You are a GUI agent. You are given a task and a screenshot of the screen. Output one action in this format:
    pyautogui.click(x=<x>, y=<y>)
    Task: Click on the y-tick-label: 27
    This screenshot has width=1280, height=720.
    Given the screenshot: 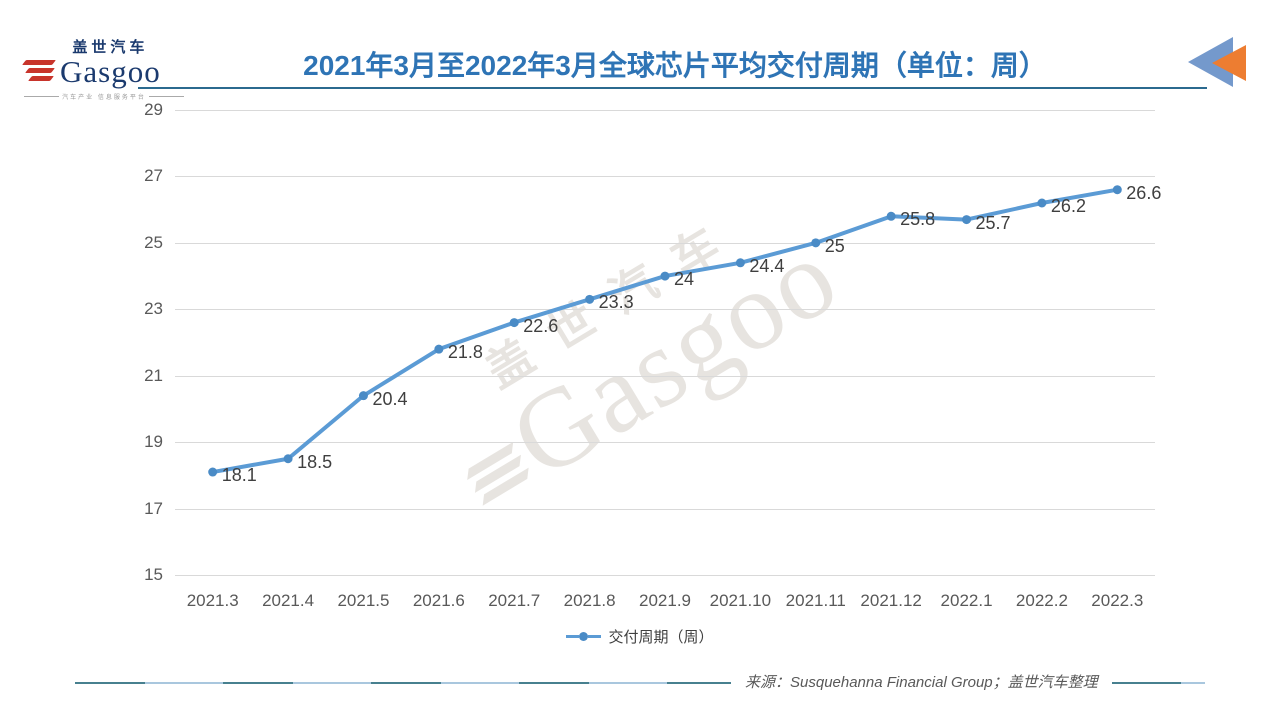 What is the action you would take?
    pyautogui.click(x=153, y=176)
    